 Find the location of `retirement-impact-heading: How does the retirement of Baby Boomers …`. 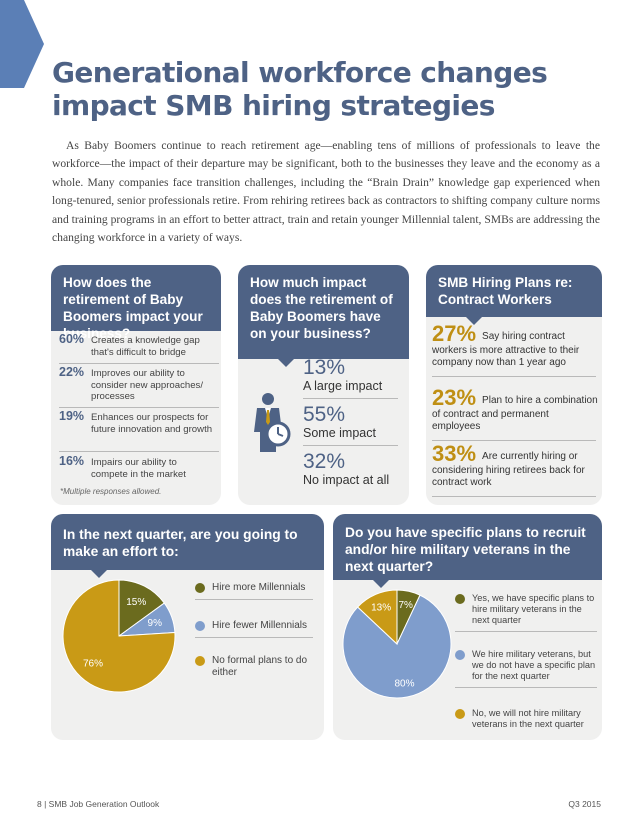

retirement-impact-heading: How does the retirement of Baby Boomers … is located at coordinates (133, 308).